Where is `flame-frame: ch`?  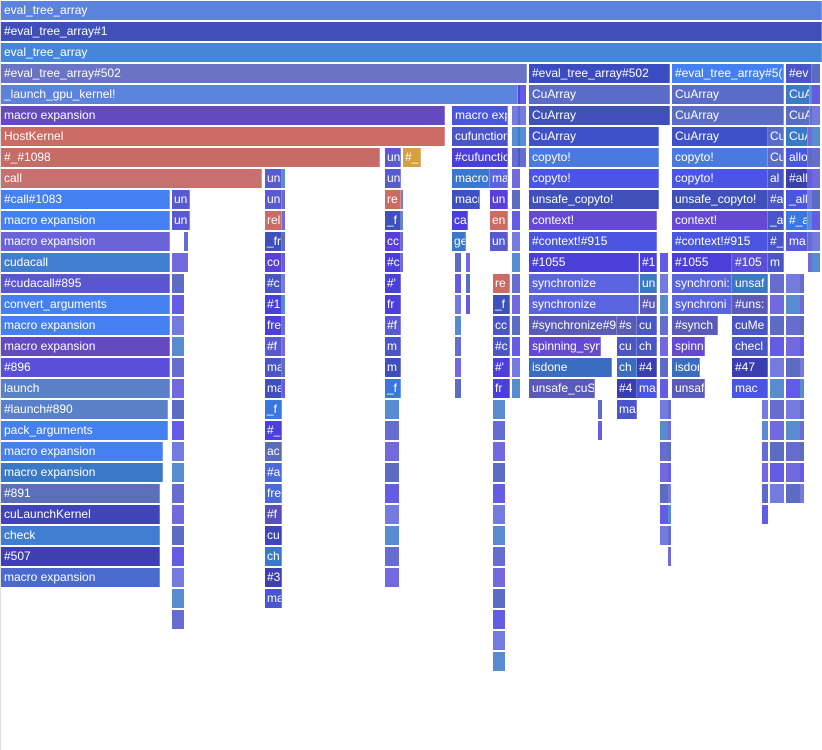 flame-frame: ch is located at coordinates (627, 367).